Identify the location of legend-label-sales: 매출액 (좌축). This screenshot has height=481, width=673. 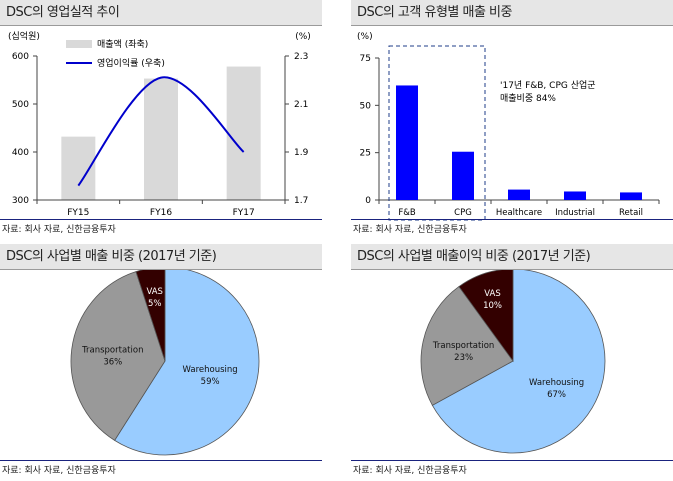
(122, 44).